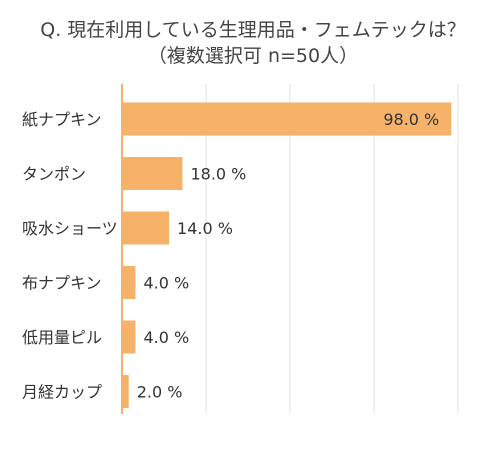 The image size is (500, 450). I want to click on category-label: 吸水ショーツ, so click(70, 228).